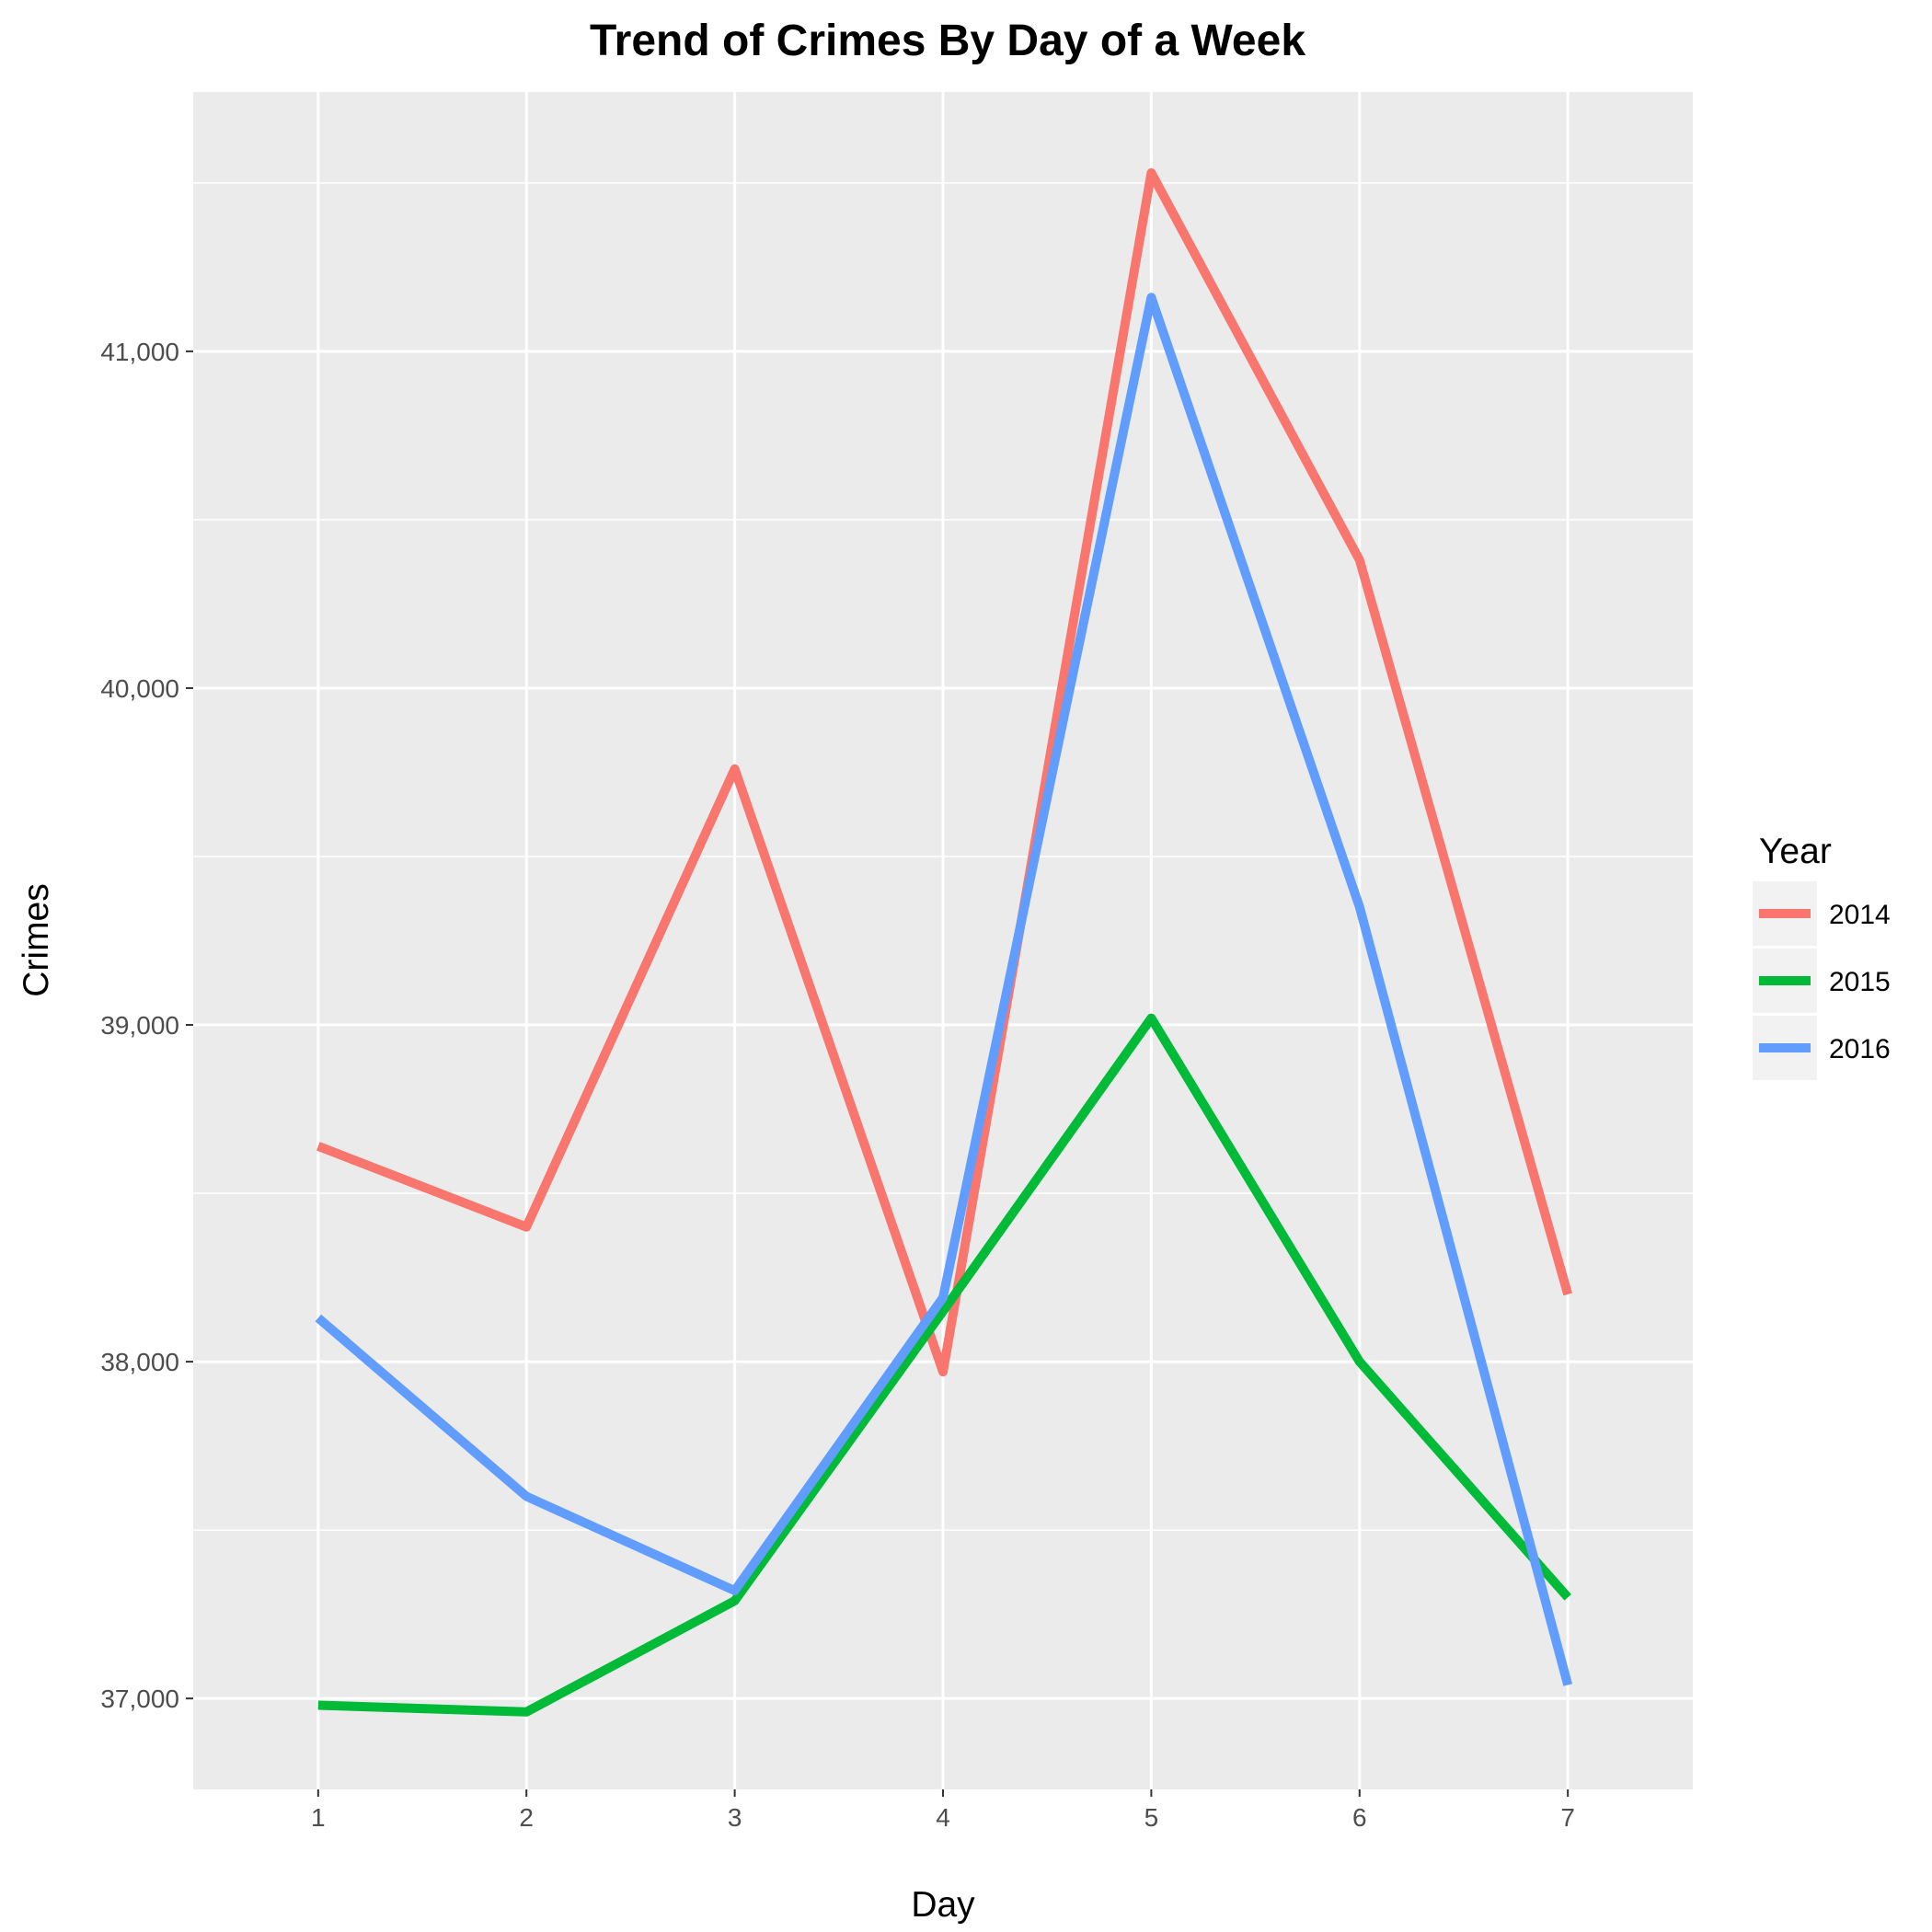 The height and width of the screenshot is (1932, 1932). I want to click on legend-entries: 2014 2015 2016, so click(1822, 980).